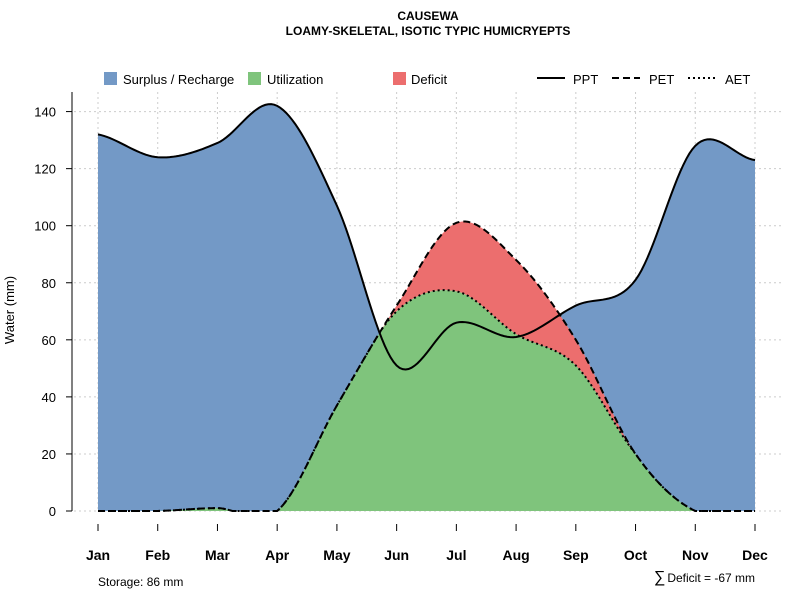  I want to click on y-tick-label: 140, so click(45, 112).